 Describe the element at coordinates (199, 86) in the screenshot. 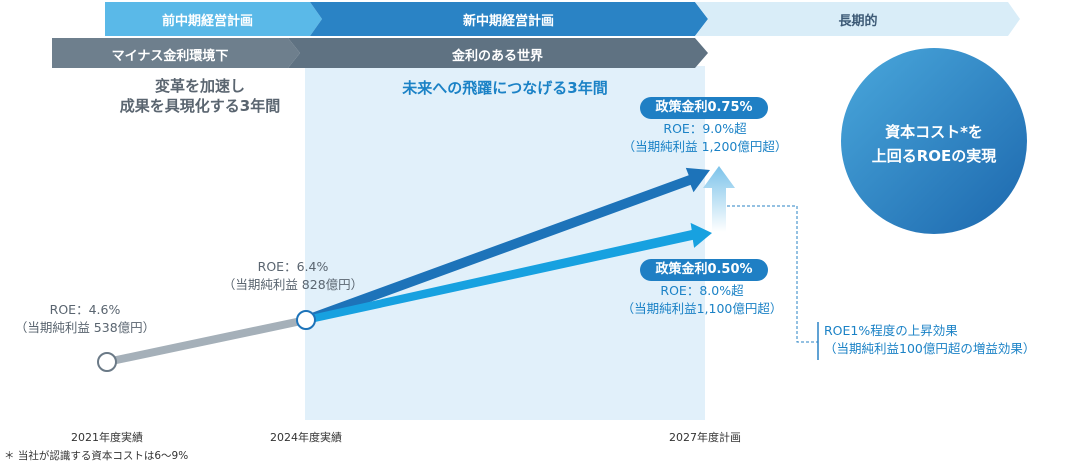

I see `left-caption-line1: 変革を加速し` at that location.